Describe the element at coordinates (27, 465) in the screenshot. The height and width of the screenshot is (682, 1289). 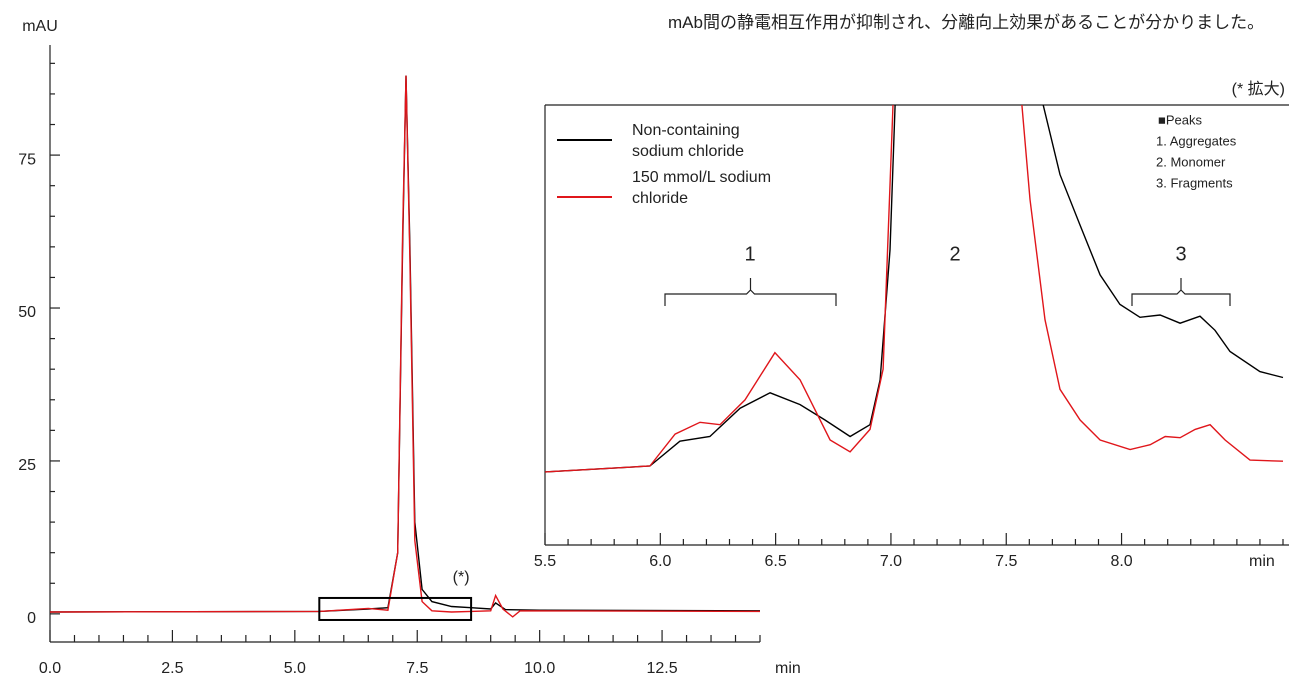
I see `y-tick-label: 25` at that location.